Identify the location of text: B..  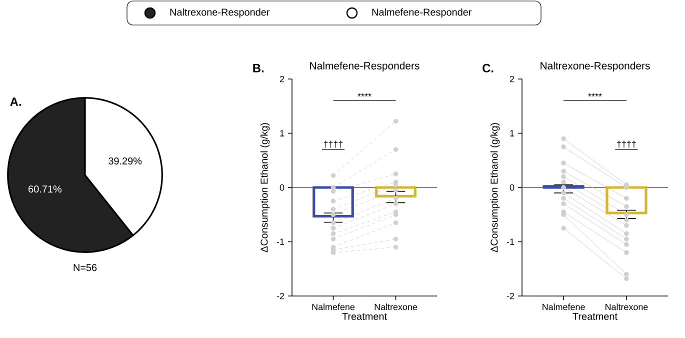
(258, 68).